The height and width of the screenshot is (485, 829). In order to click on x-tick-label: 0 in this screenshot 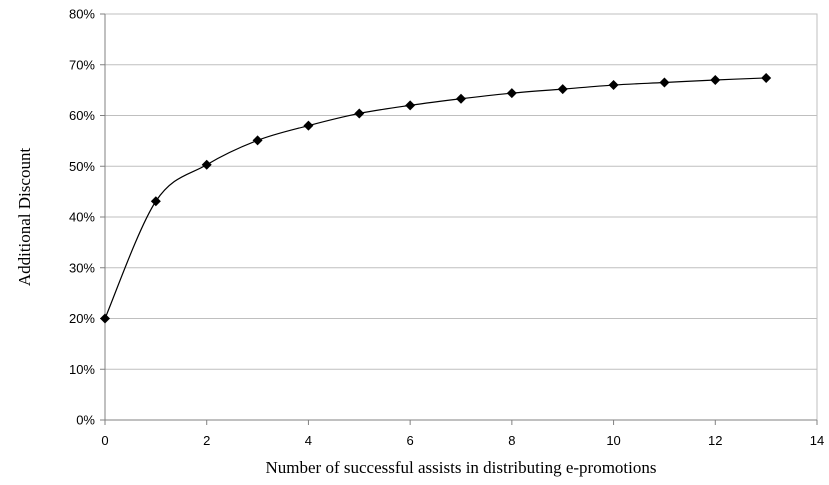, I will do `click(104, 440)`.